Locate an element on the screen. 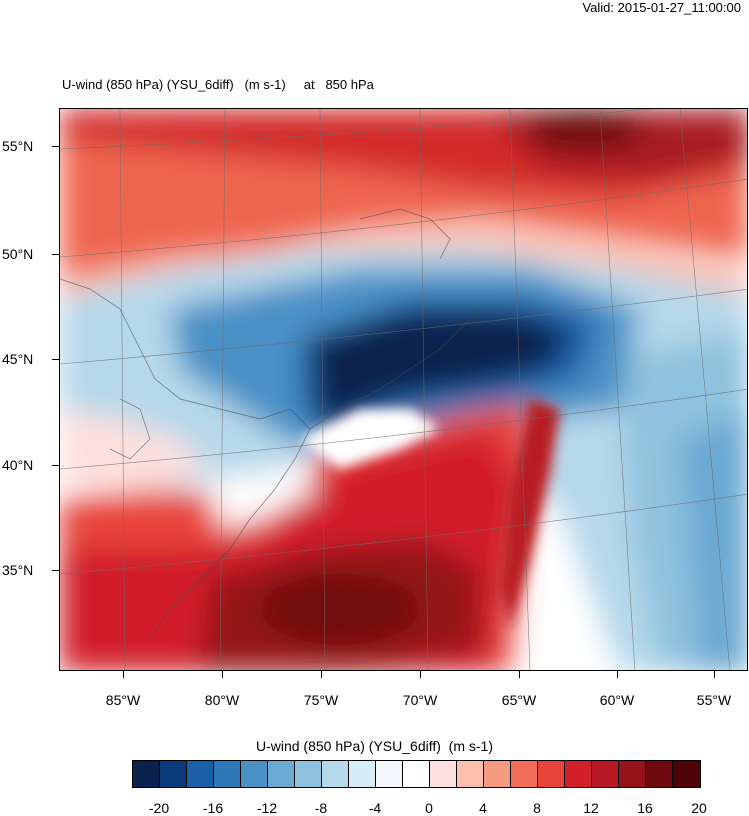 The width and height of the screenshot is (749, 816). colorbar-label: -4 is located at coordinates (375, 808).